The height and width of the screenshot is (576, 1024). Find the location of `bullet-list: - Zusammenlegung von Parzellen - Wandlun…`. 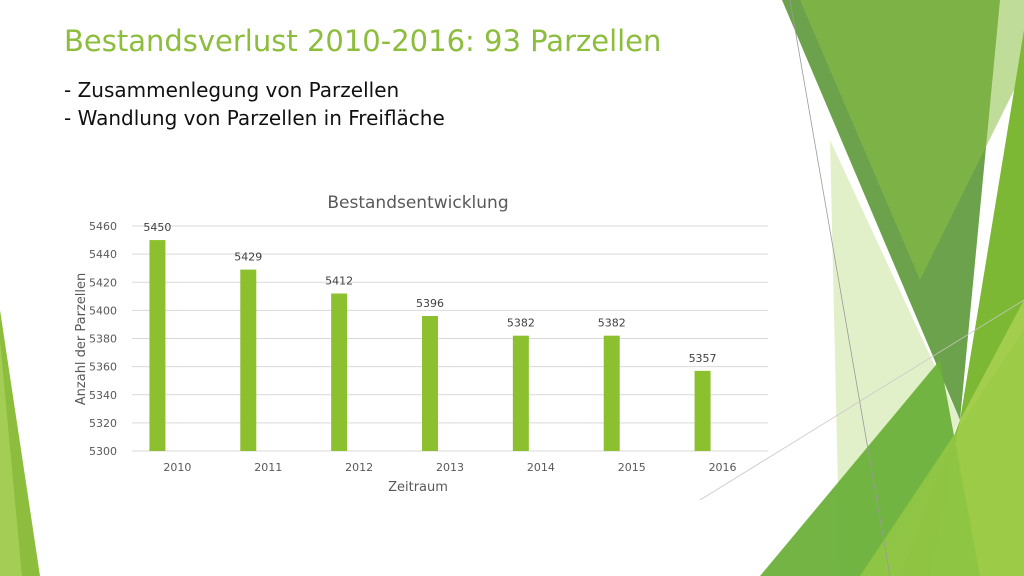

bullet-list: - Zusammenlegung von Parzellen - Wandlun… is located at coordinates (254, 104).